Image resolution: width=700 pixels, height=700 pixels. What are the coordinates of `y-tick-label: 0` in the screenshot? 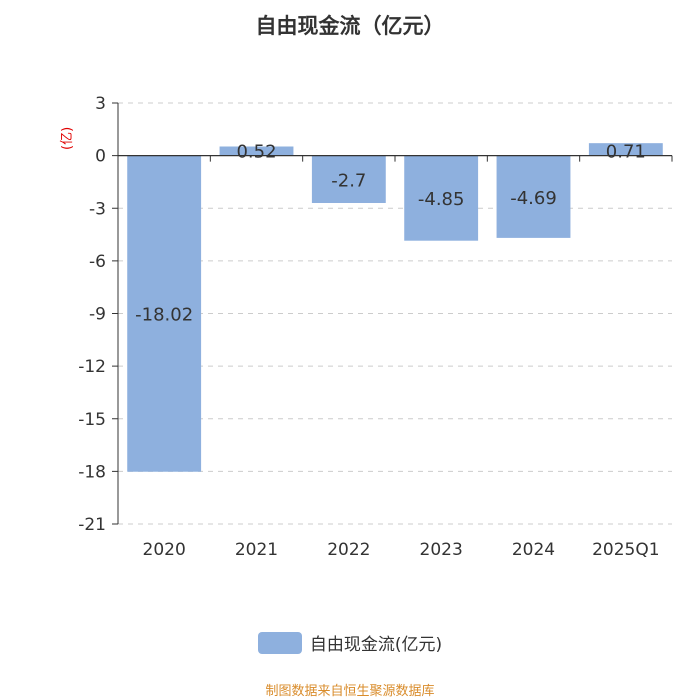 It's located at (100, 157).